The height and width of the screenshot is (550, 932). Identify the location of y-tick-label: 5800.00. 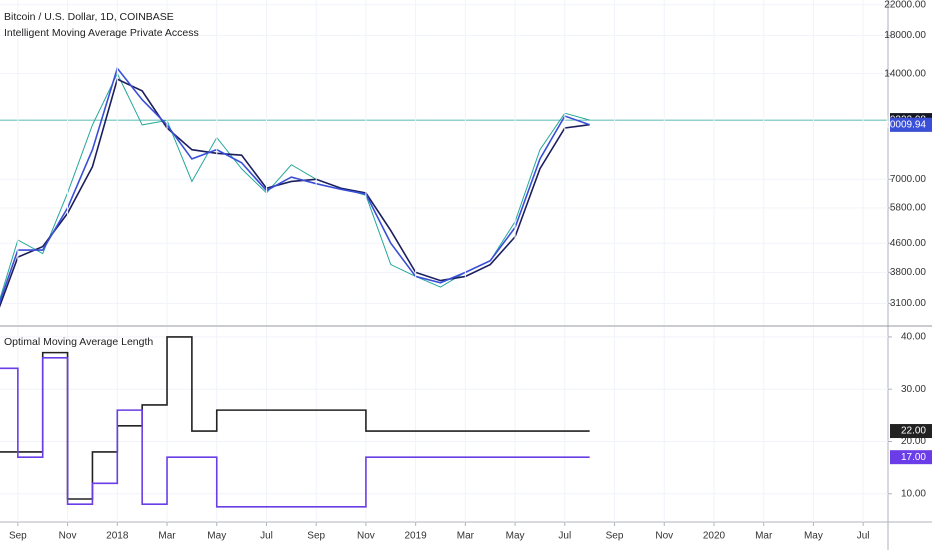
(908, 208).